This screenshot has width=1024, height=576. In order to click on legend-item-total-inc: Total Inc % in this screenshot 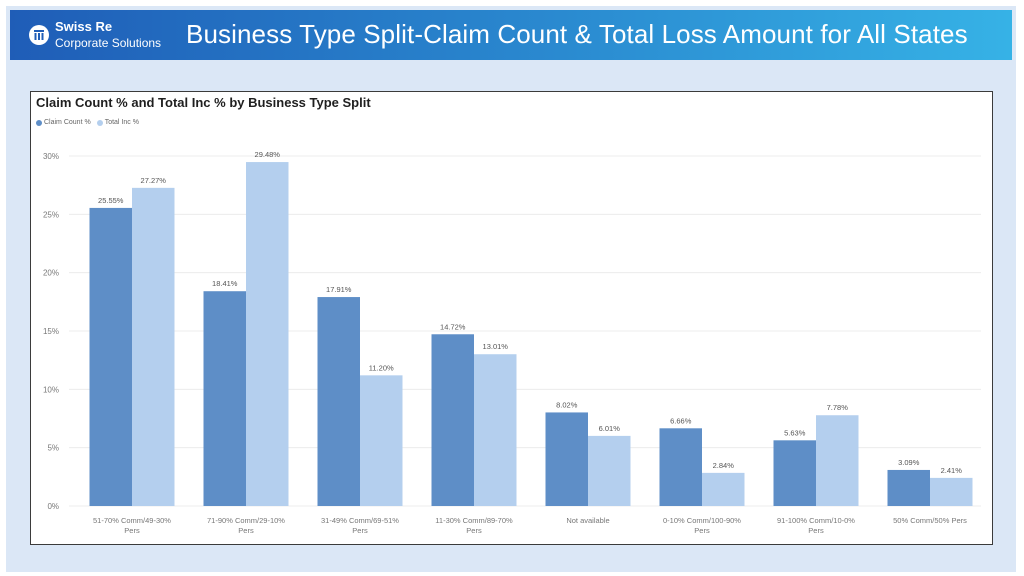, I will do `click(117, 122)`.